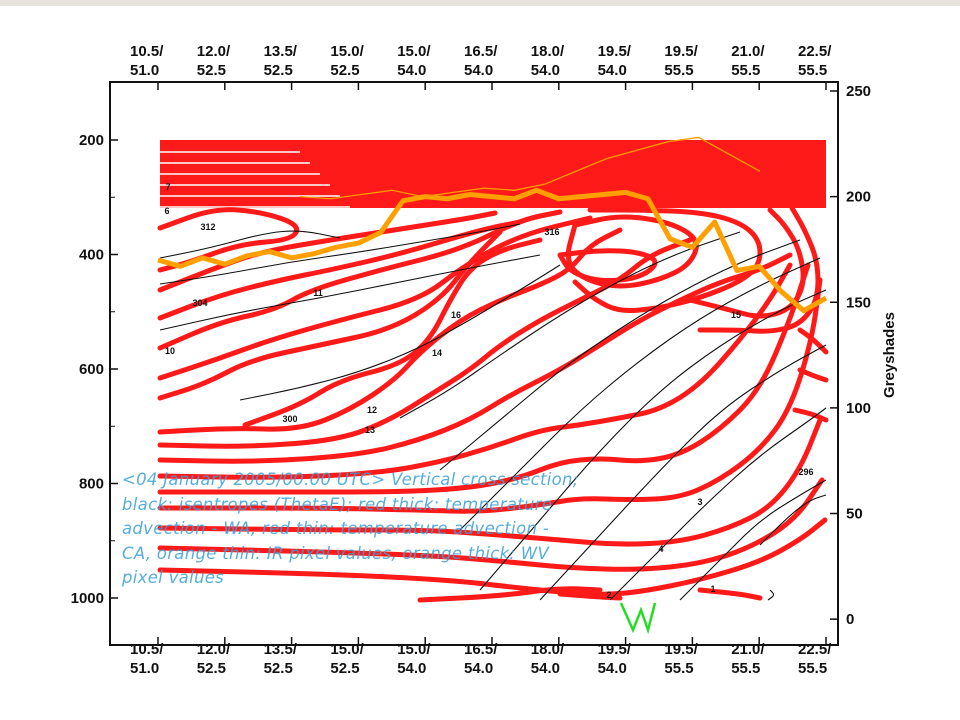 This screenshot has width=960, height=720. Describe the element at coordinates (480, 3) in the screenshot. I see `top-strip` at that location.